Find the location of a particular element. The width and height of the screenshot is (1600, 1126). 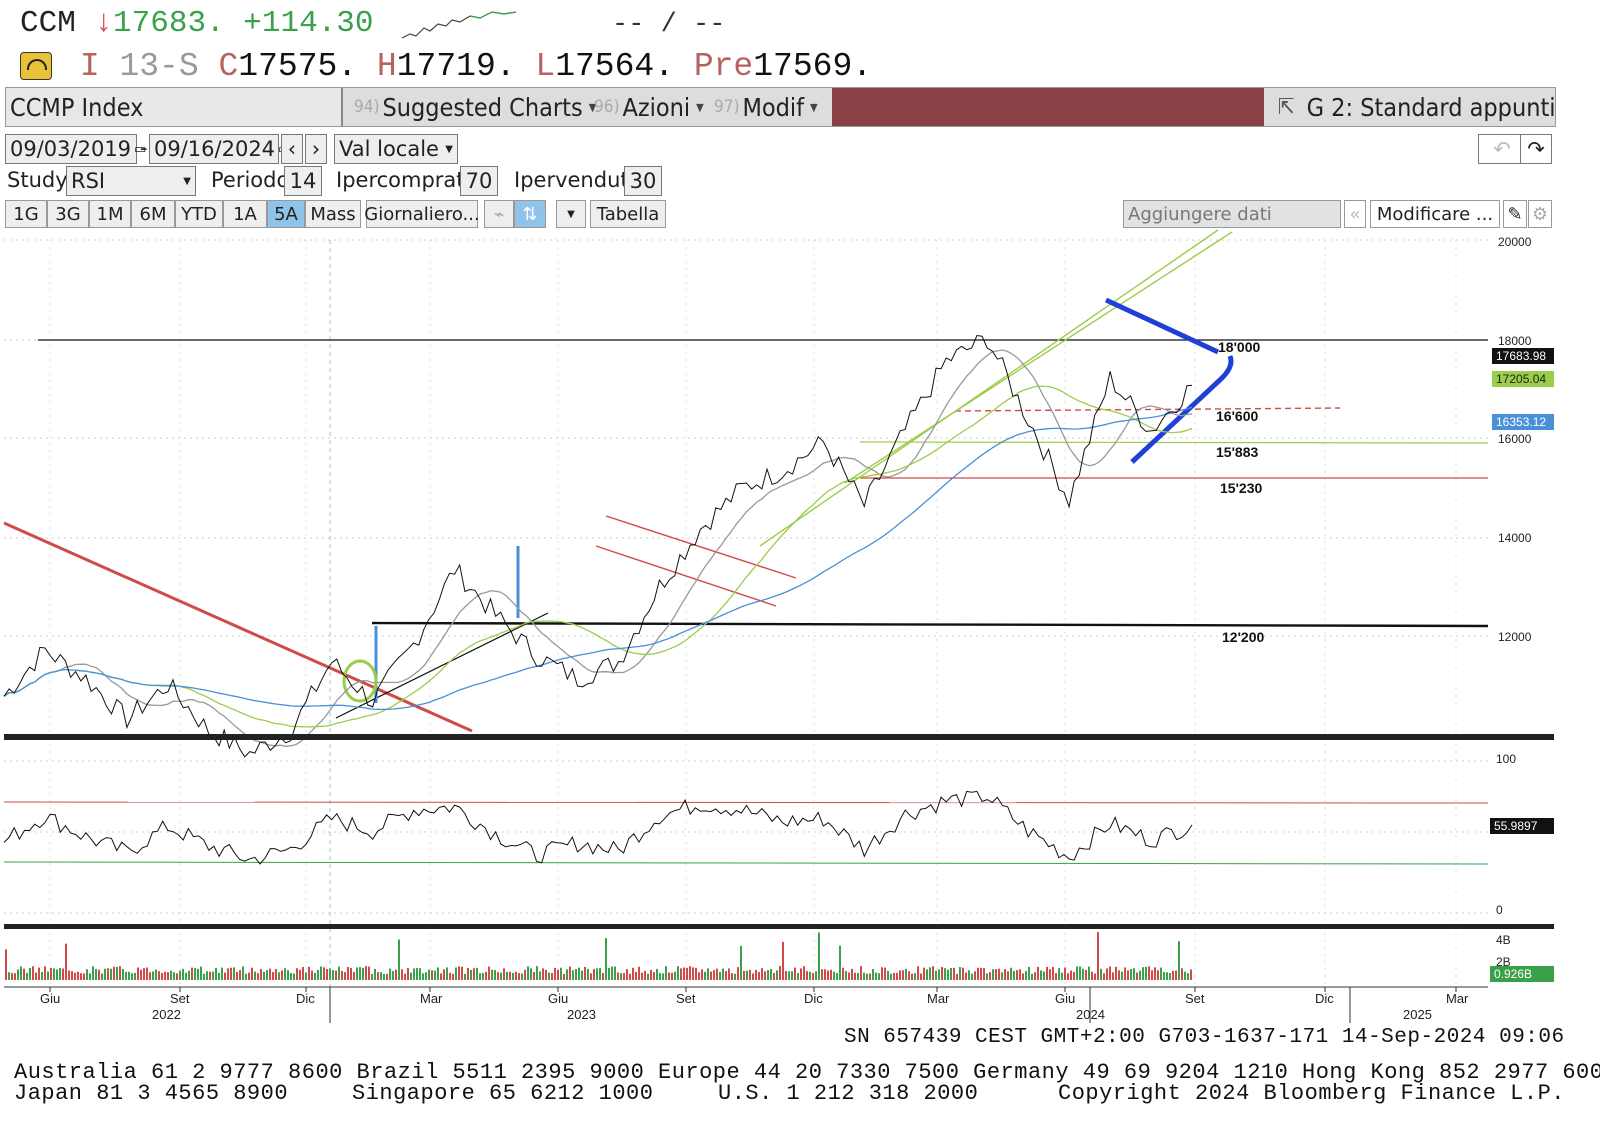

draw-tool-button: ⌁ is located at coordinates (499, 214).